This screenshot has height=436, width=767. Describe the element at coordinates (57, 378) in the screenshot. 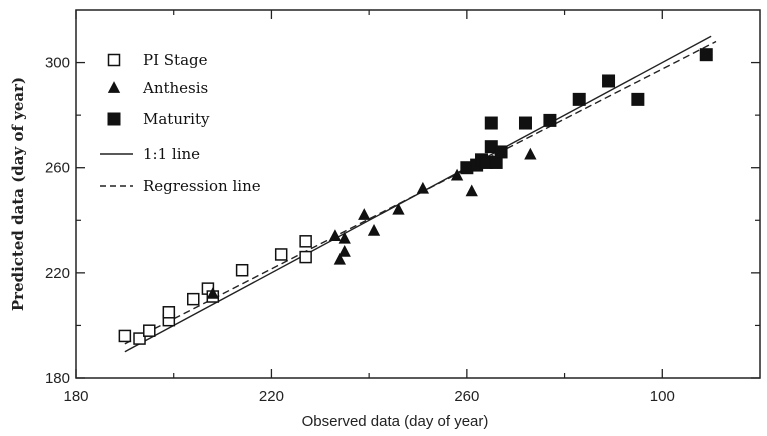

I see `y-tick-label: 180` at that location.